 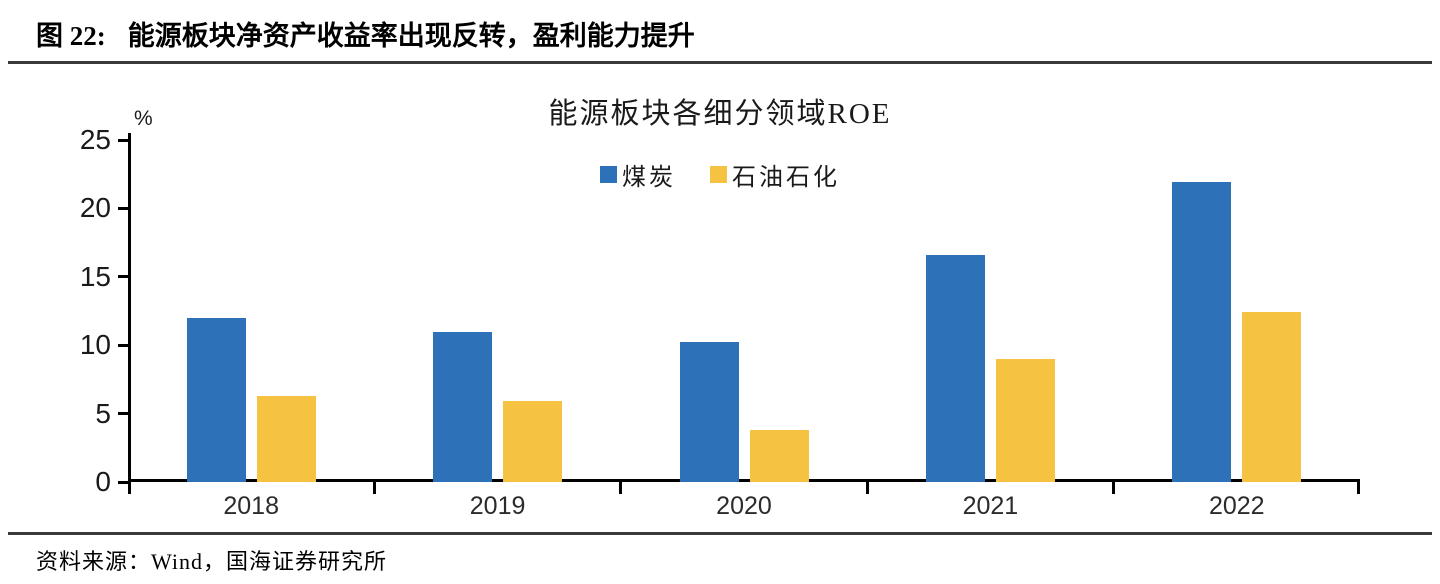 I want to click on legend-item-oil: 石油石化, so click(x=775, y=174).